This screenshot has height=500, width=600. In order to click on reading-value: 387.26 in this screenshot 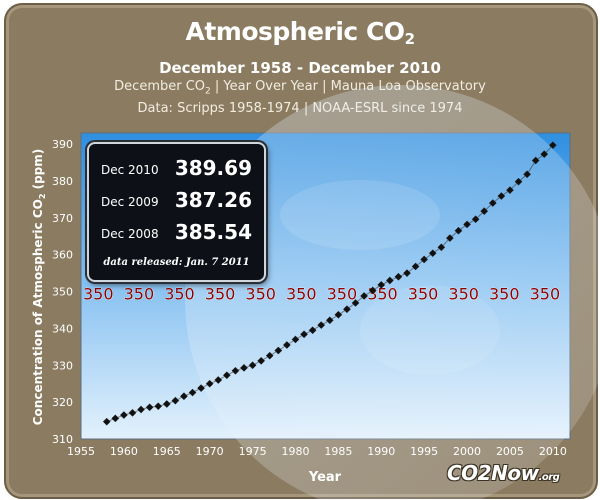, I will do `click(213, 200)`.